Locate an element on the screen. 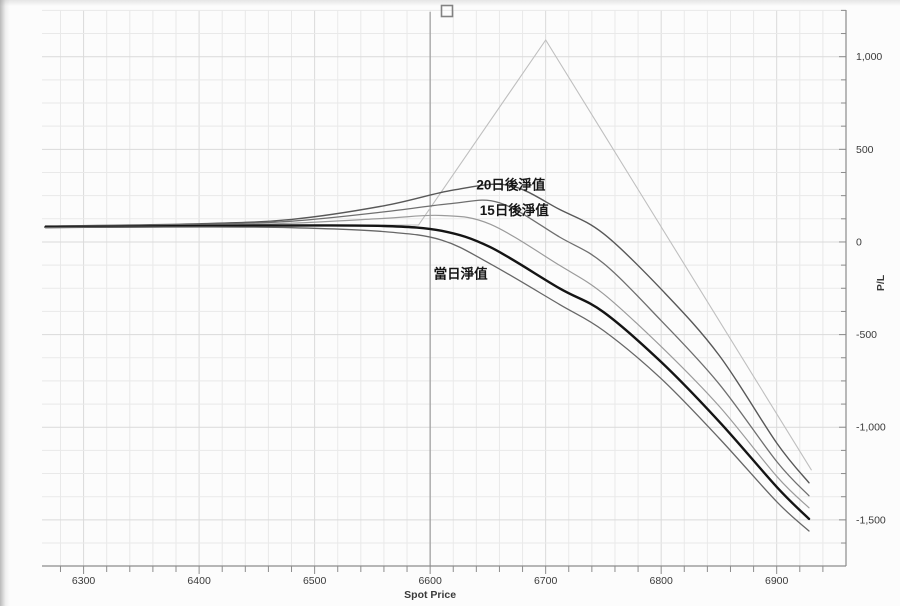 The height and width of the screenshot is (606, 900). y-axis-title: P/L is located at coordinates (881, 282).